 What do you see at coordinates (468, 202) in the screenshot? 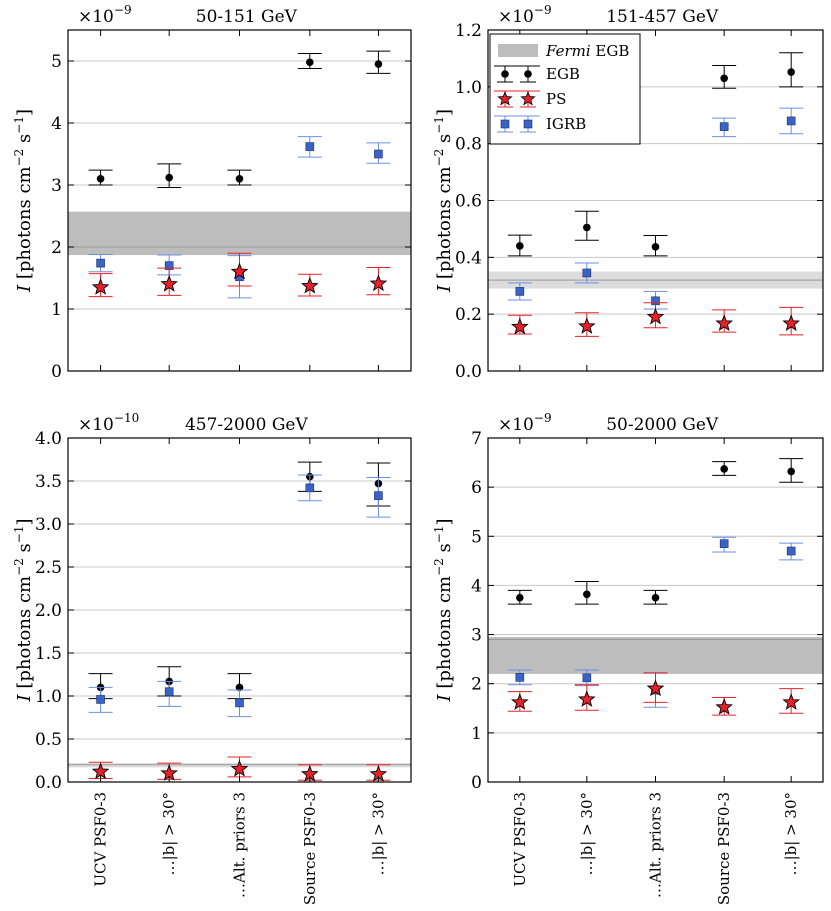
I see `y-tick-label: 0.6` at bounding box center [468, 202].